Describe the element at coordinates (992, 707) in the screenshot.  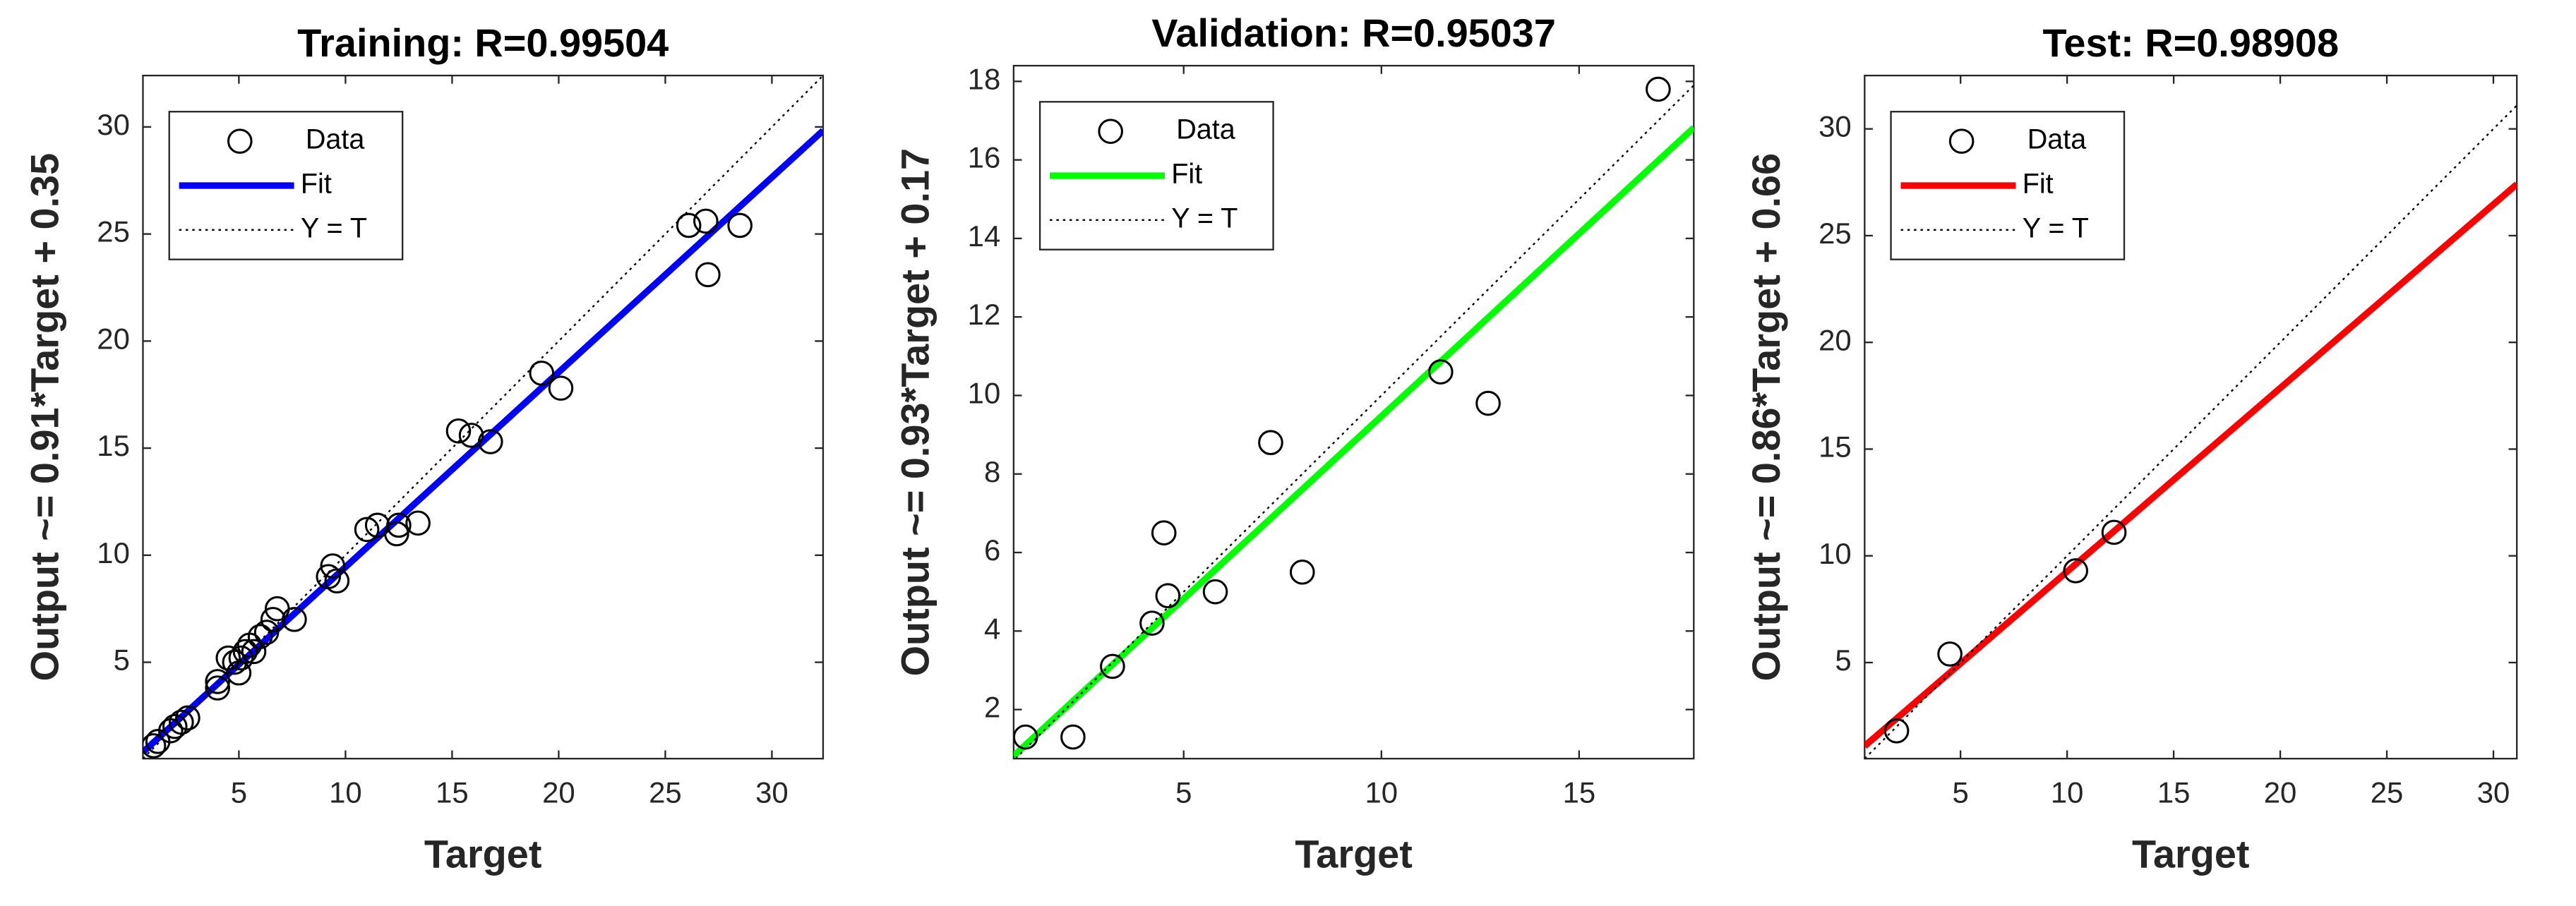
I see `y-tick-label: 2` at that location.